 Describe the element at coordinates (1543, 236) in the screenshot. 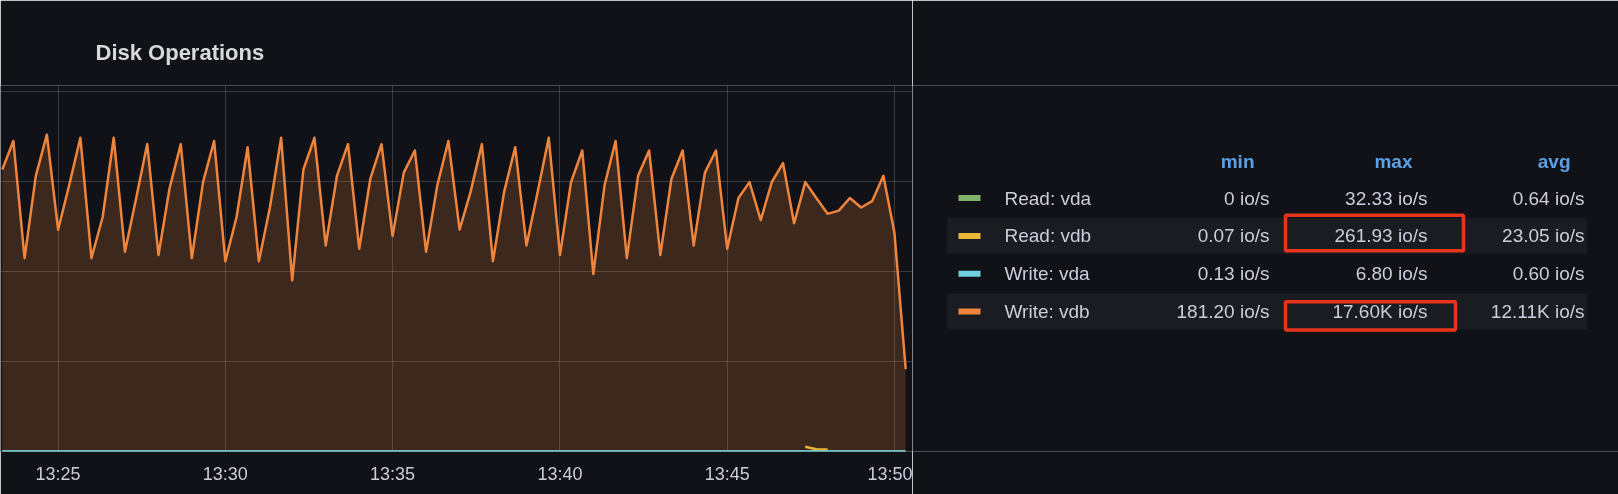

I see `text: 23.05 io/s` at that location.